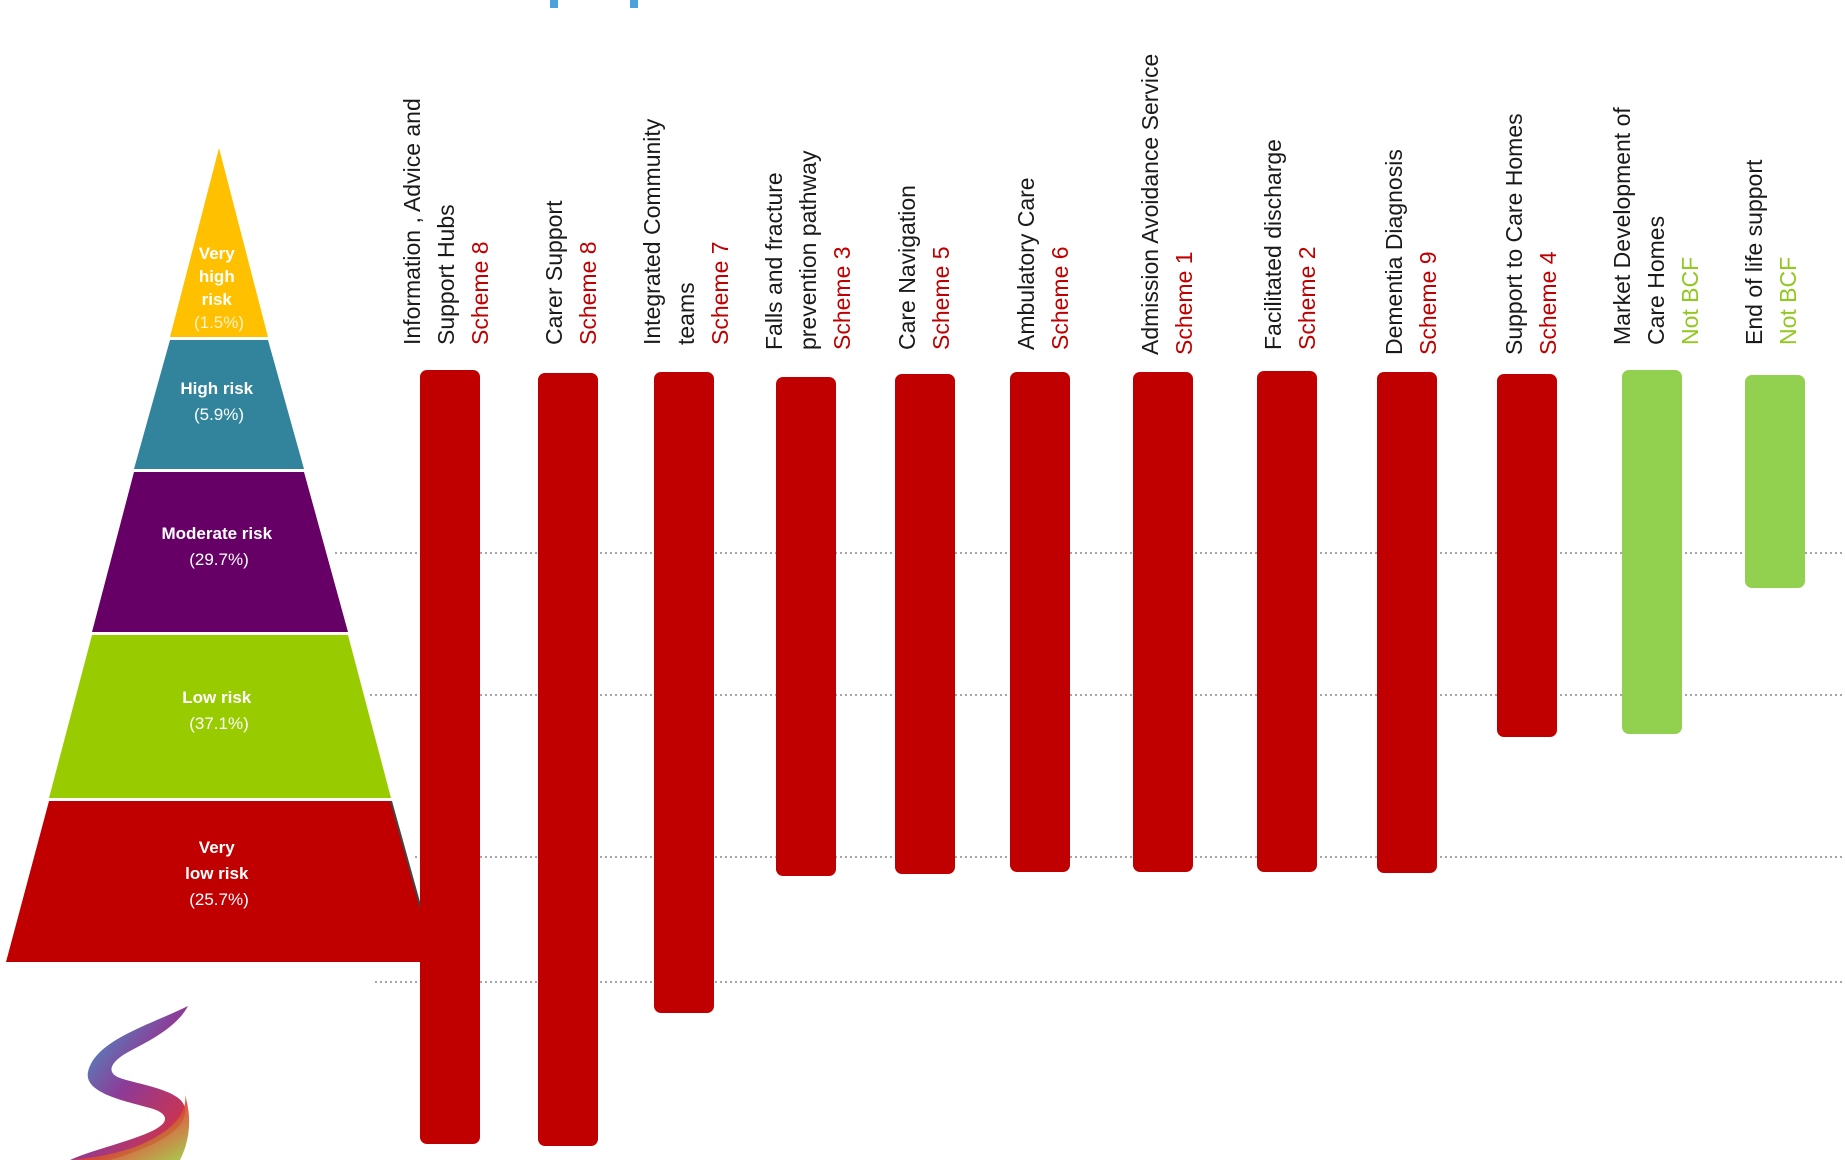 This screenshot has width=1845, height=1160. Describe the element at coordinates (925, 624) in the screenshot. I see `bar-care-navigation` at that location.